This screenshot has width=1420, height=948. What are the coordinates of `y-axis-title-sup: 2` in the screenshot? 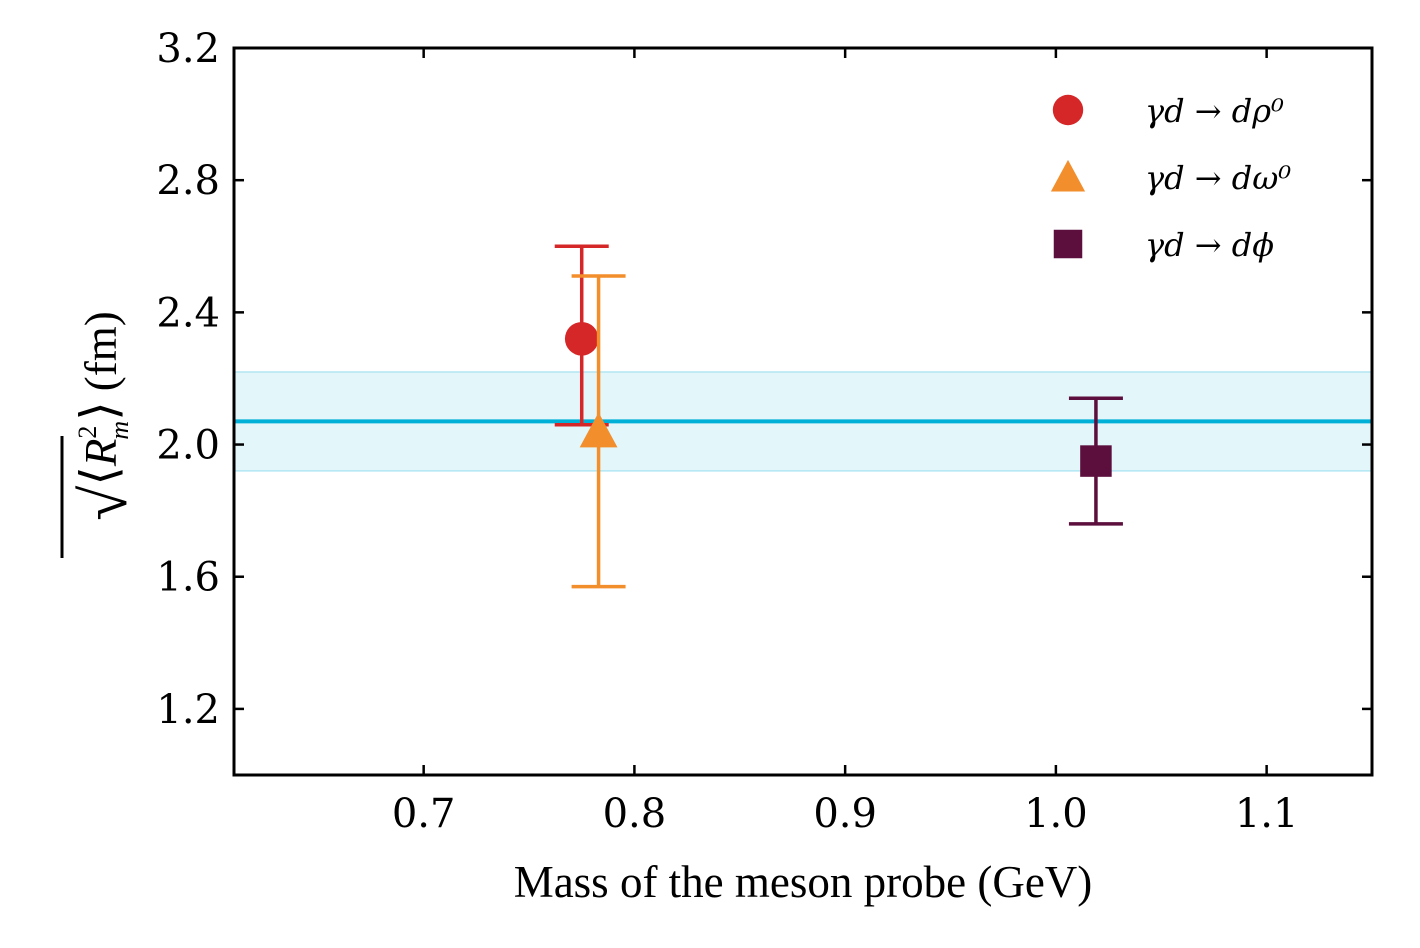 It's located at (87, 432).